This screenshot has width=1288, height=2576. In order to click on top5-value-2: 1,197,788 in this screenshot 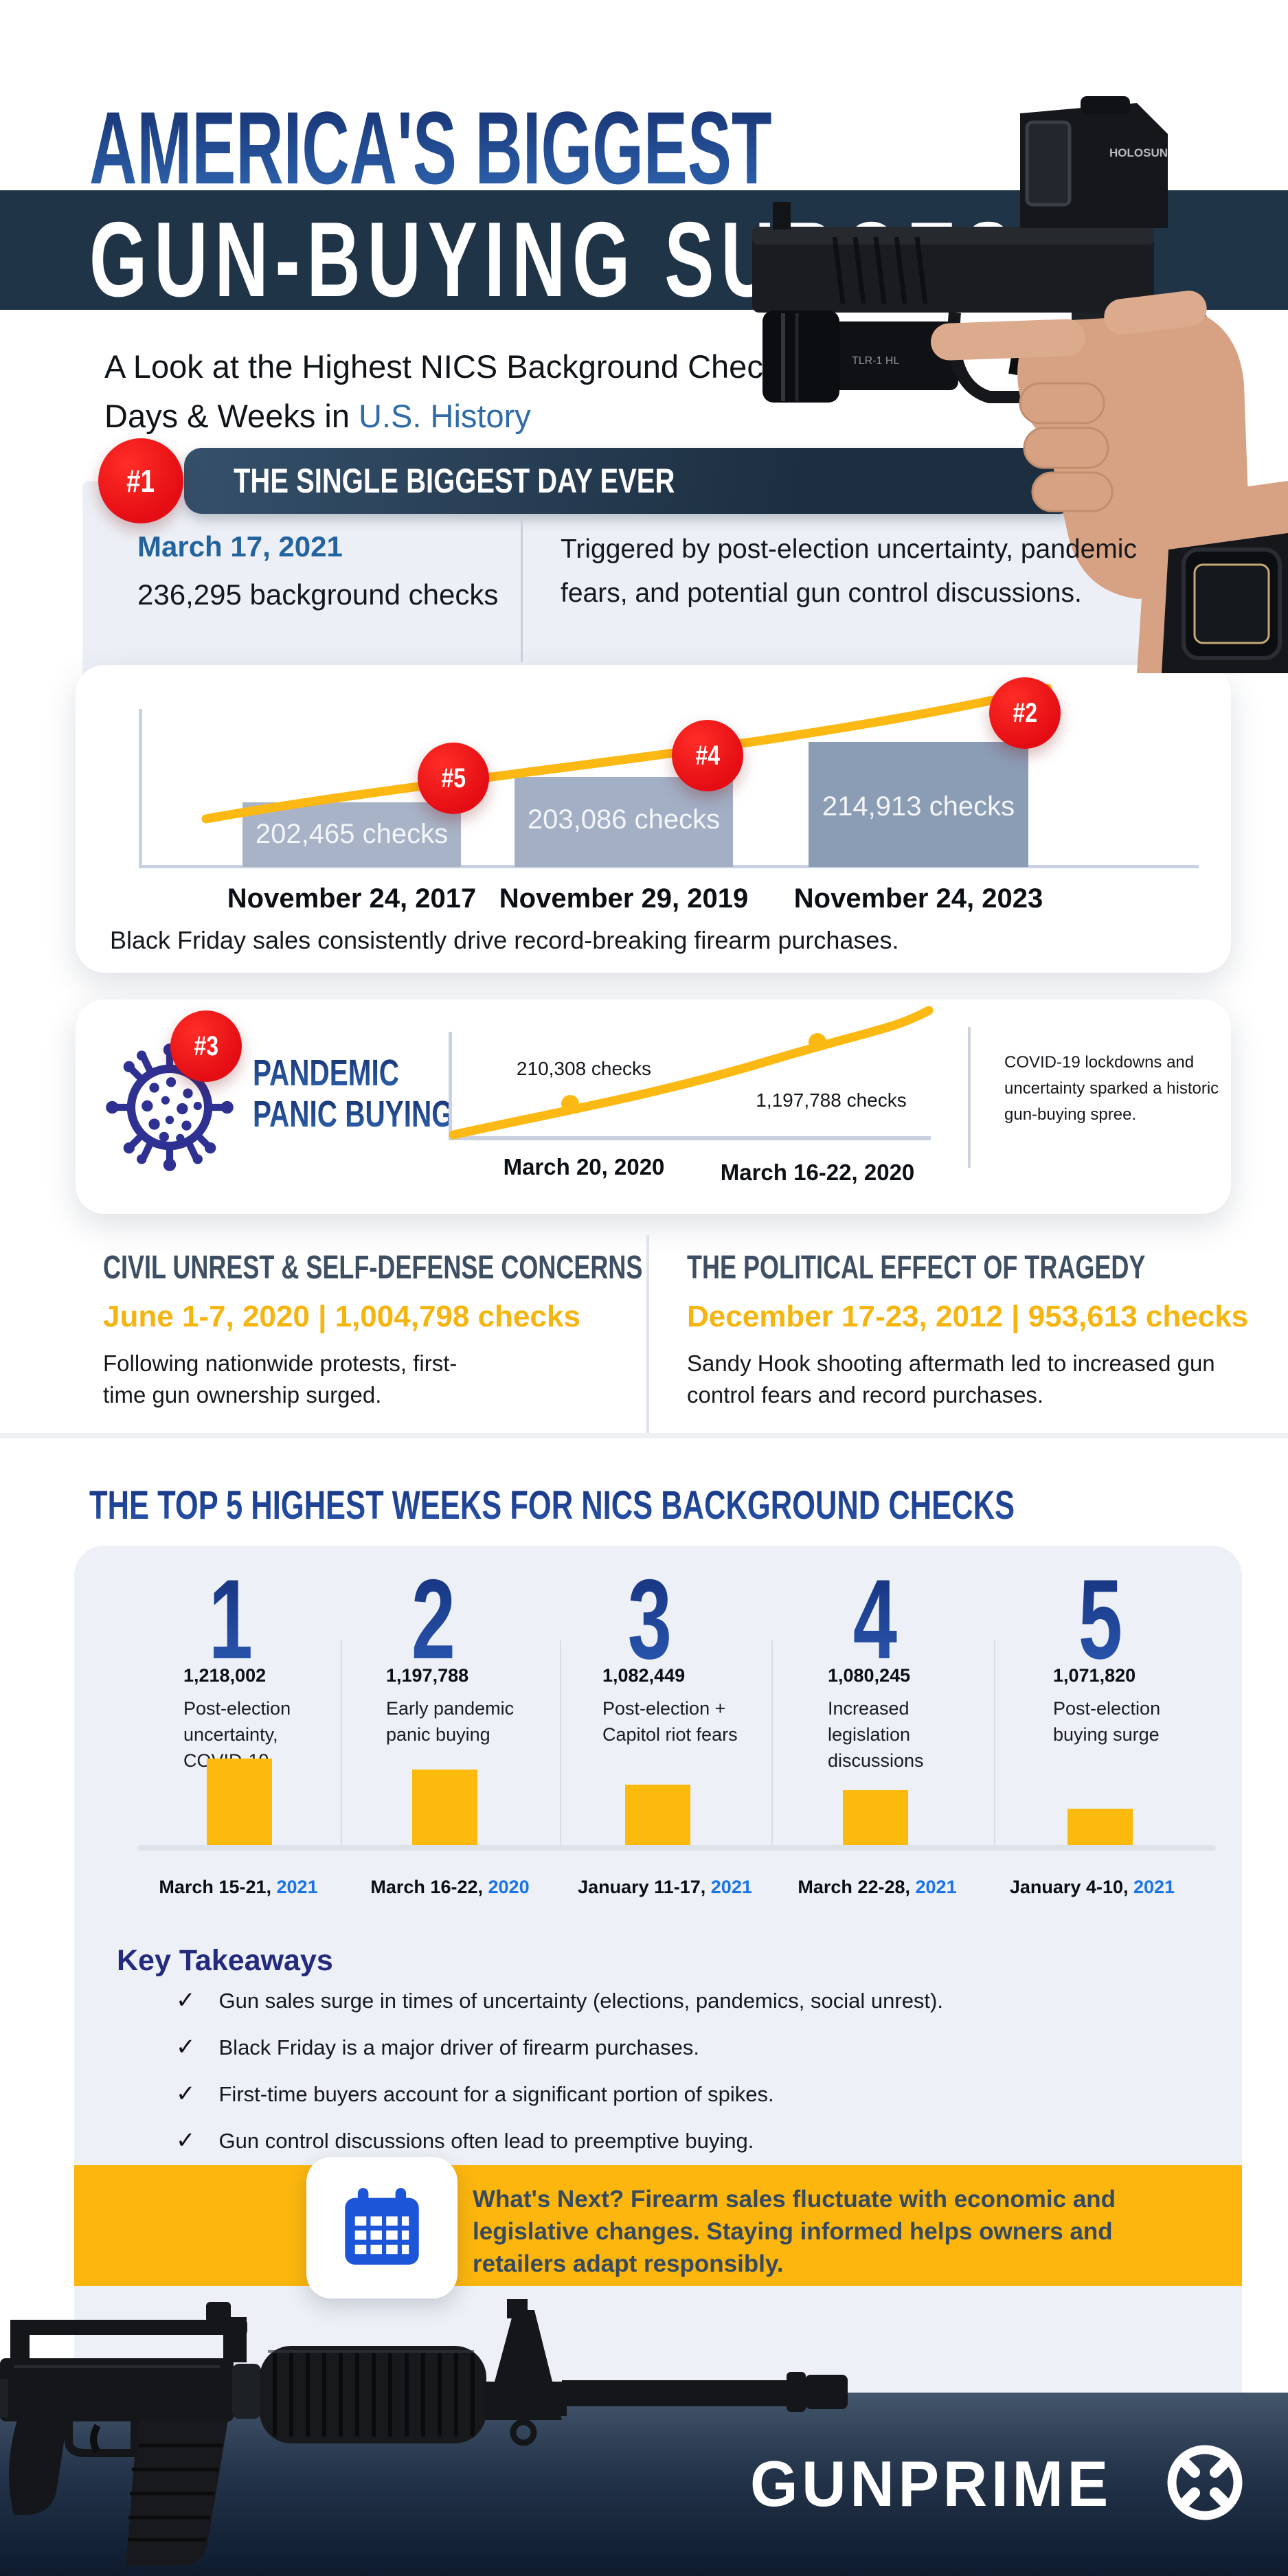, I will do `click(427, 1675)`.